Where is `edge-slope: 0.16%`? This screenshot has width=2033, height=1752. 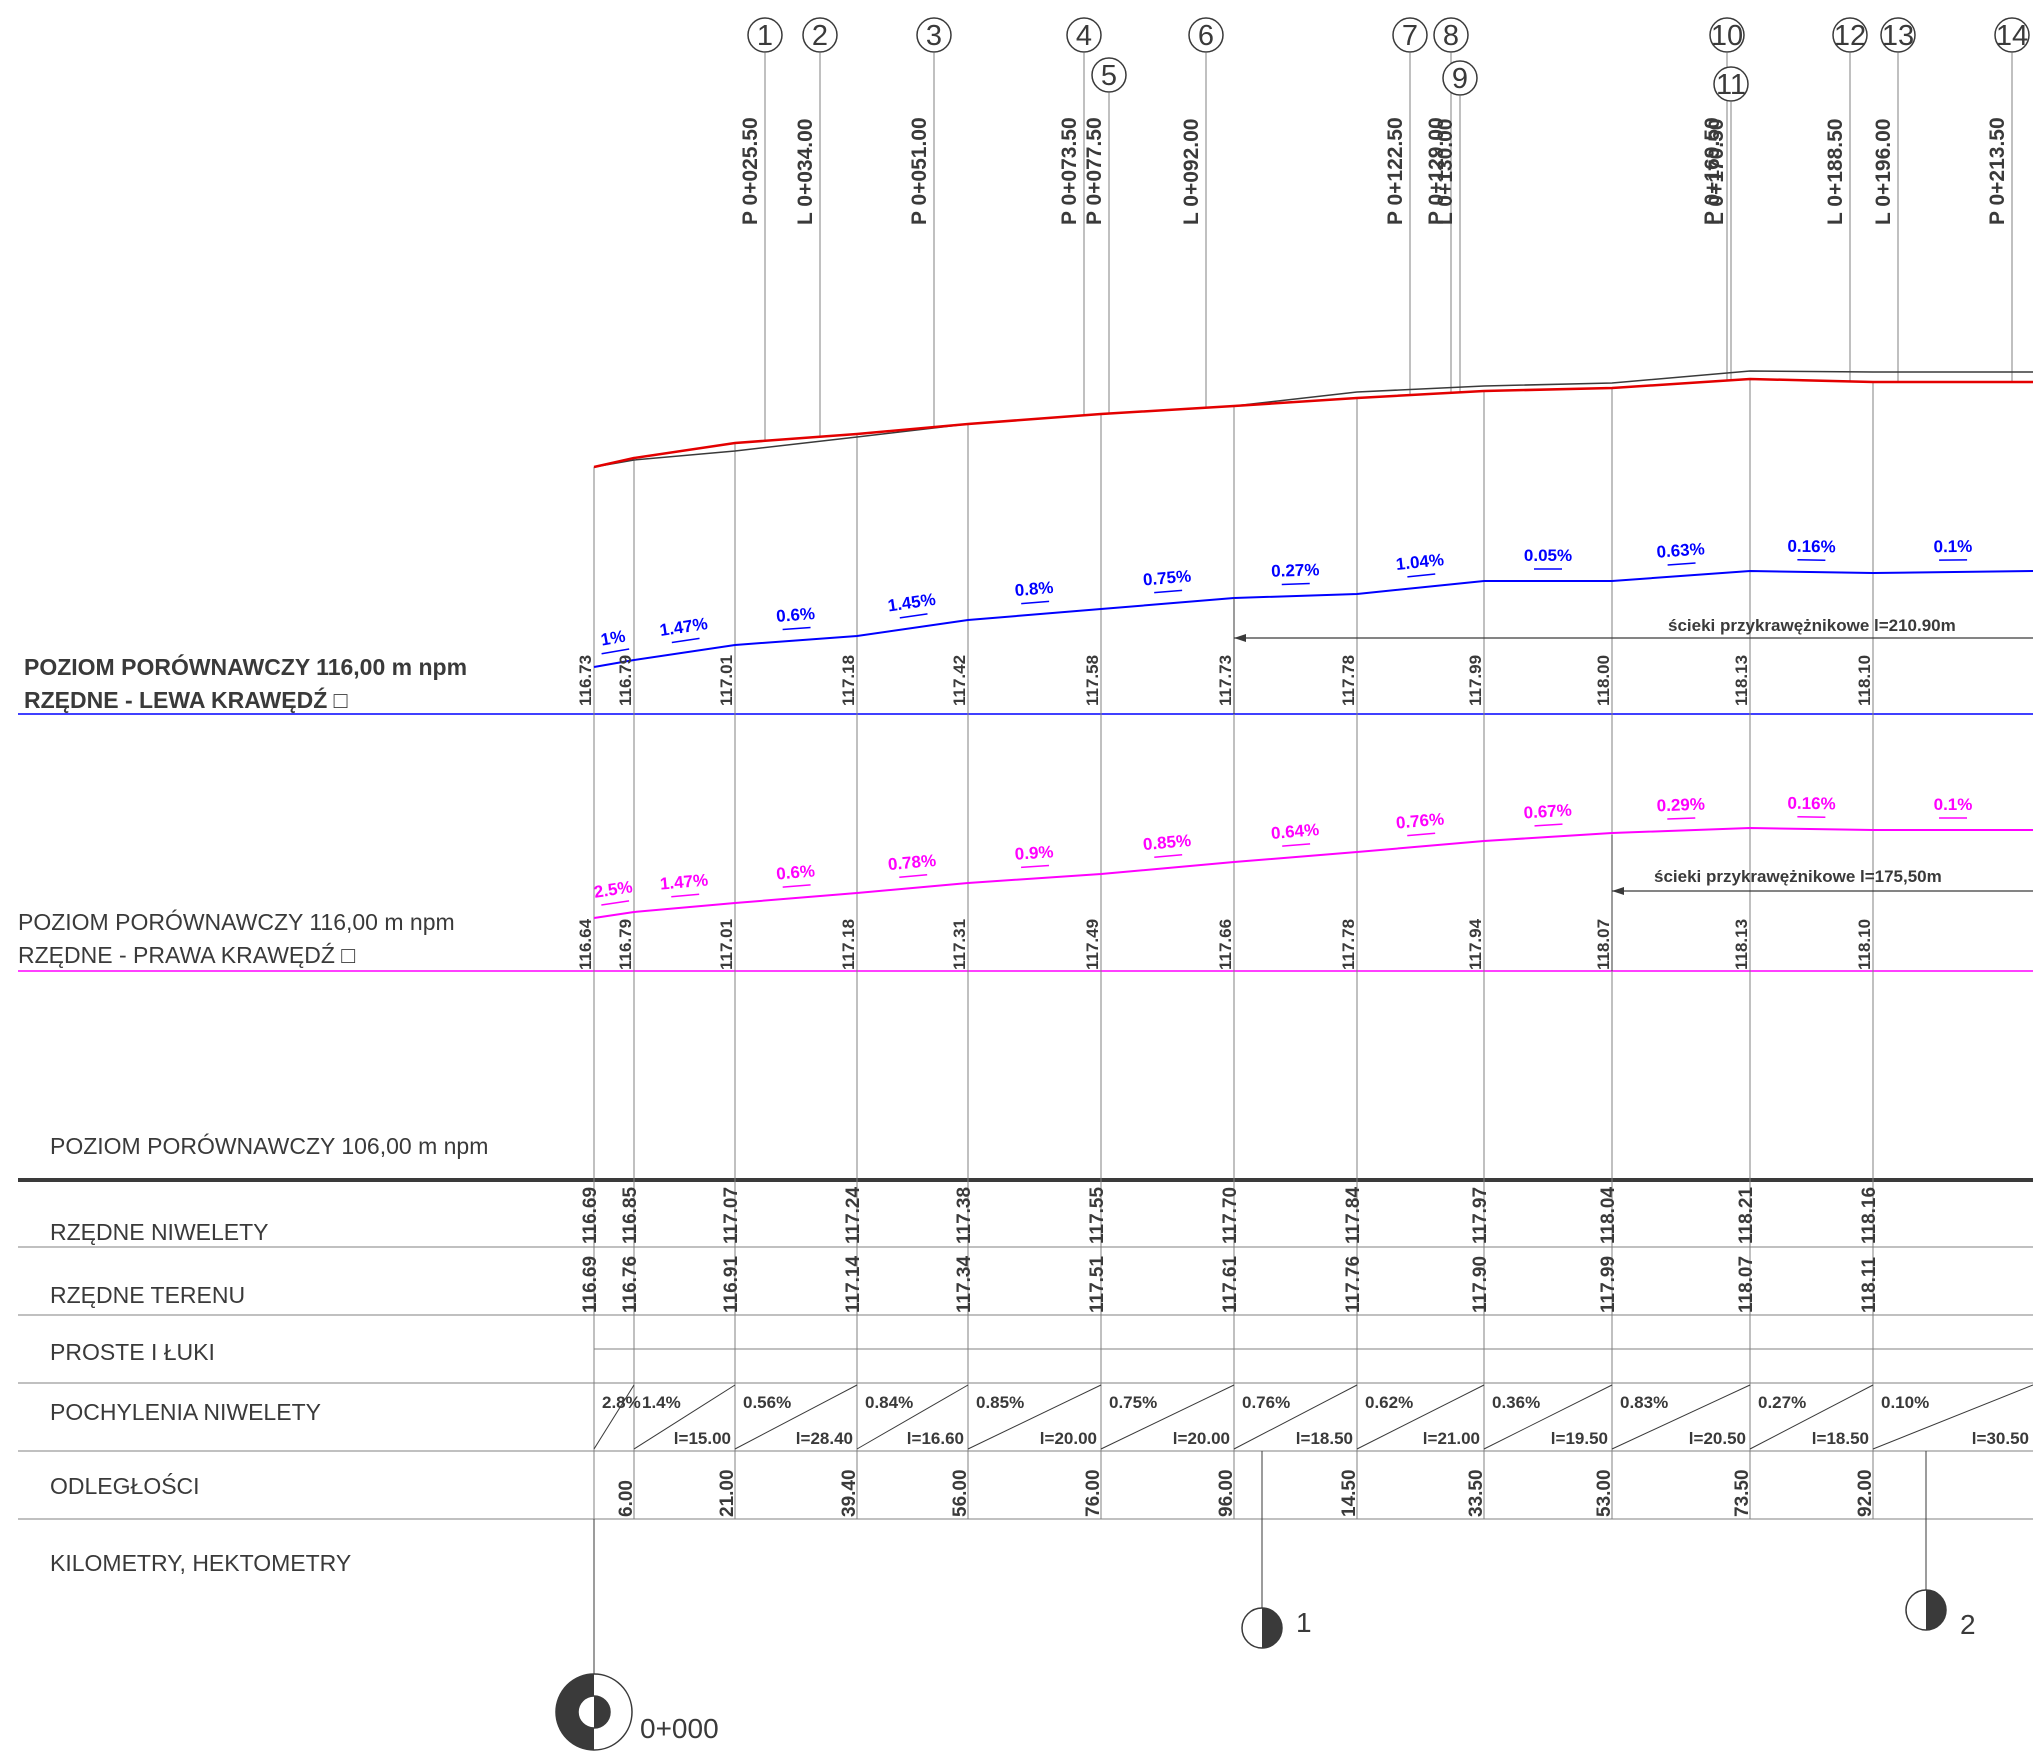 edge-slope: 0.16% is located at coordinates (1811, 804).